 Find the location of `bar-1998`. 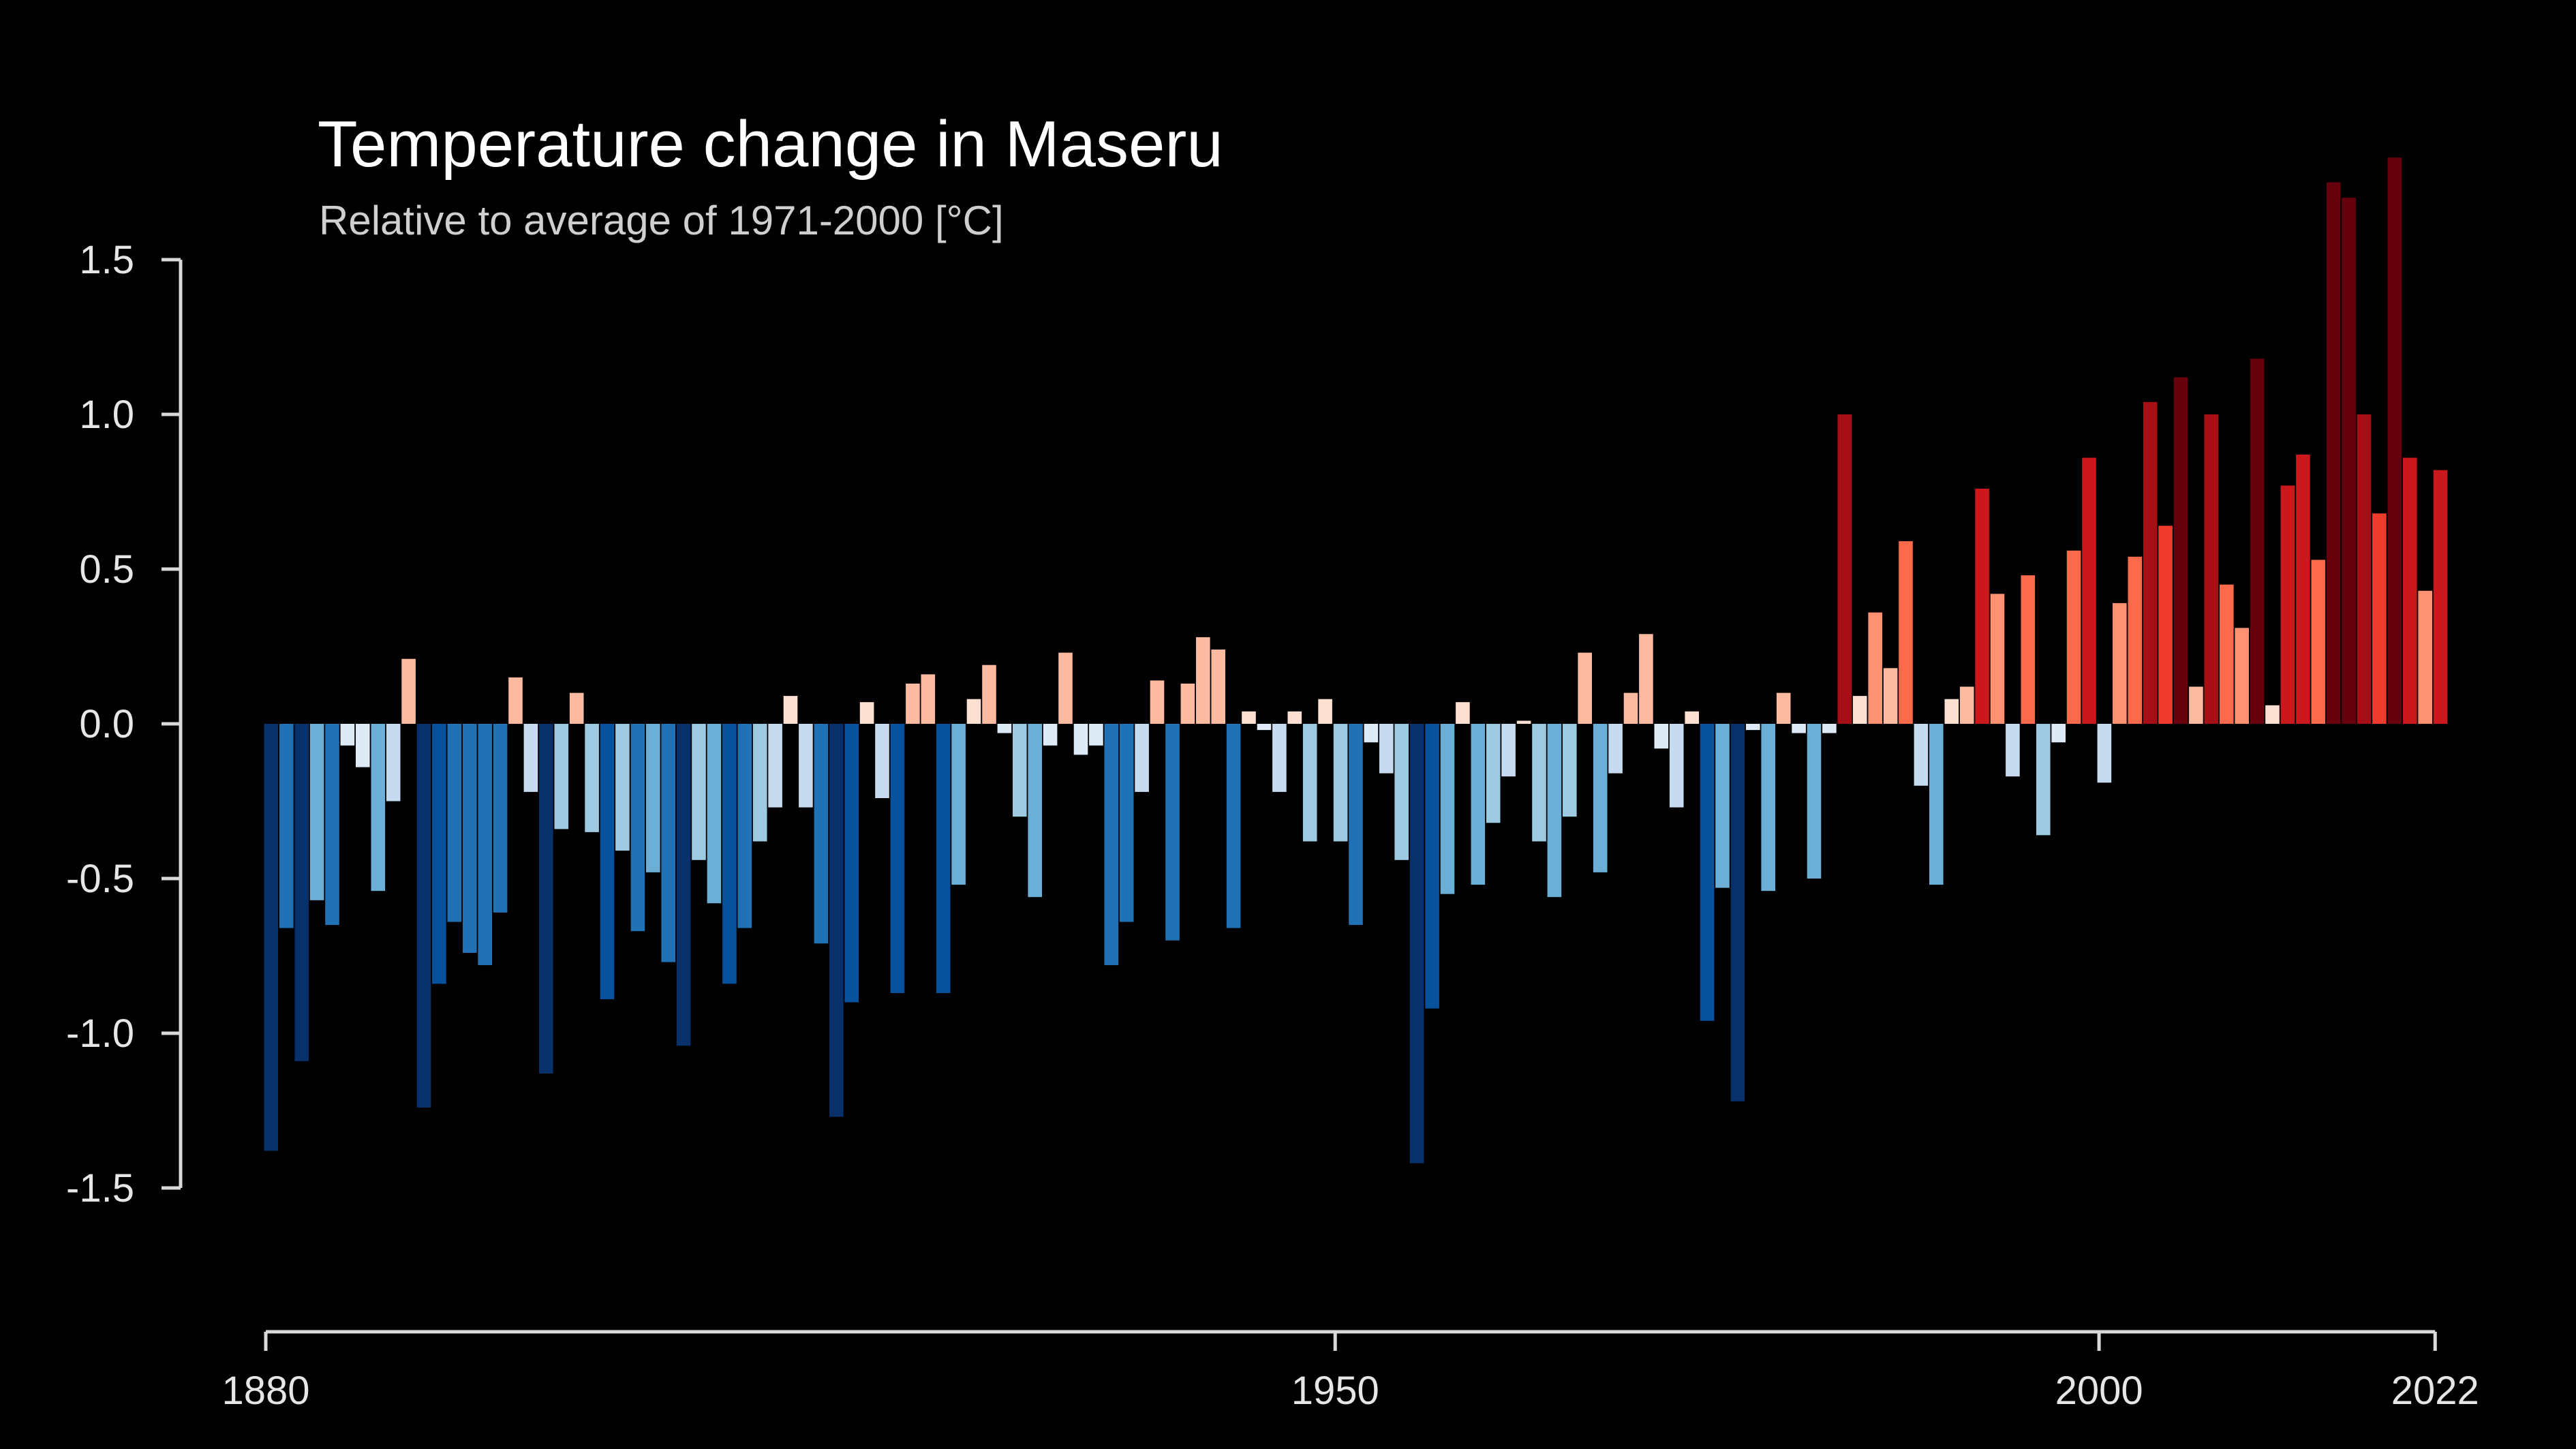

bar-1998 is located at coordinates (2073, 637).